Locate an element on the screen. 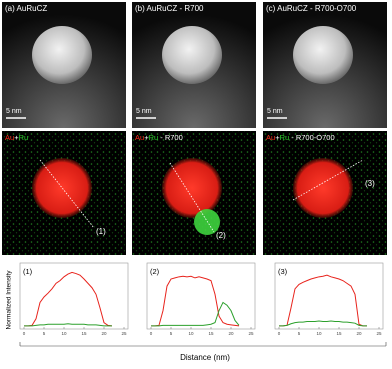 This screenshot has height=369, width=392. x-axis-label: Distance (nm) is located at coordinates (205, 357).